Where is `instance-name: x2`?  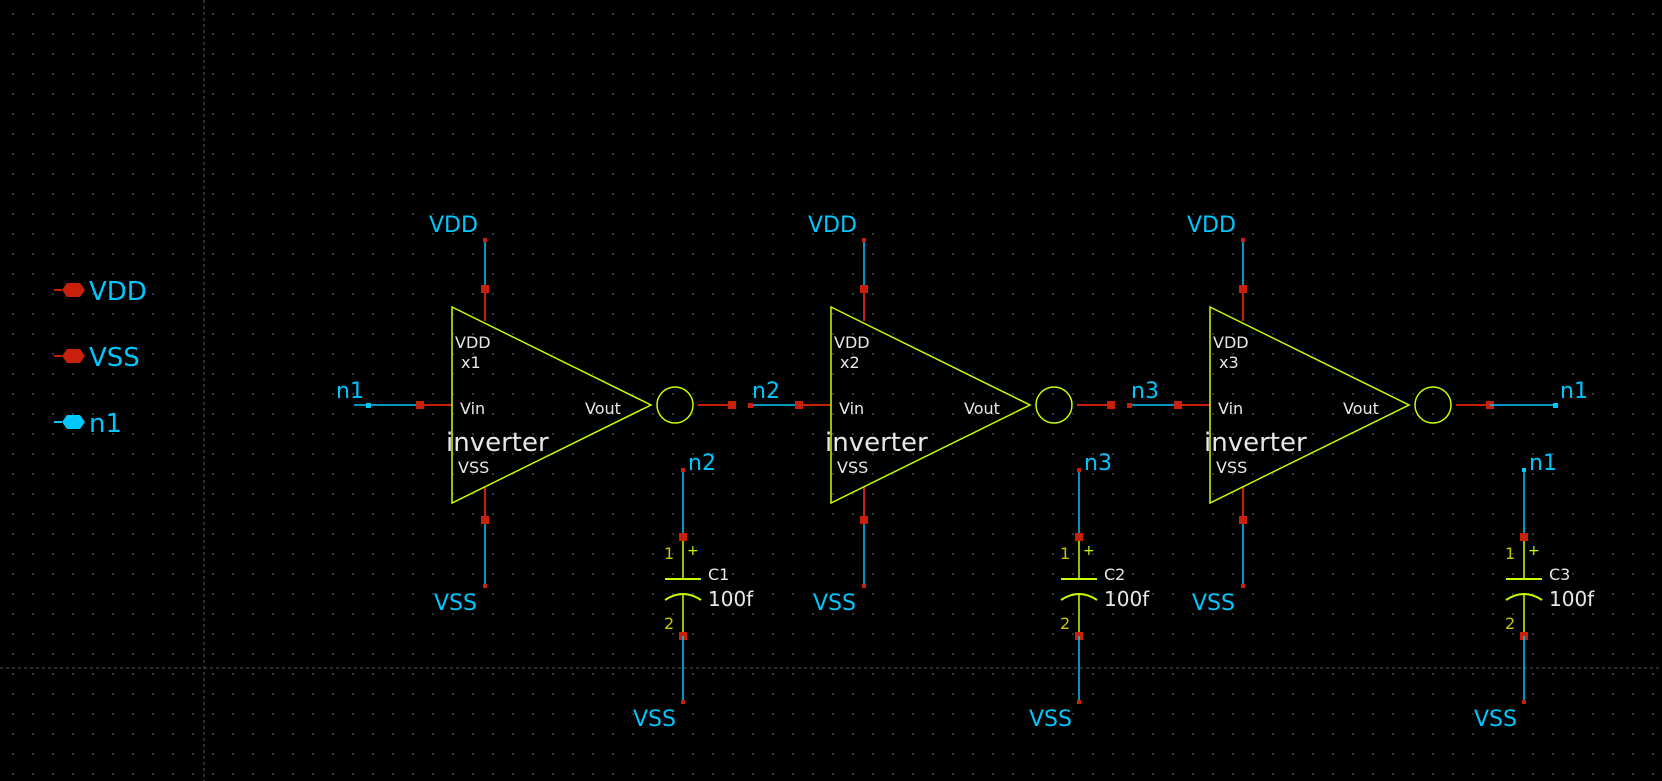
instance-name: x2 is located at coordinates (850, 362).